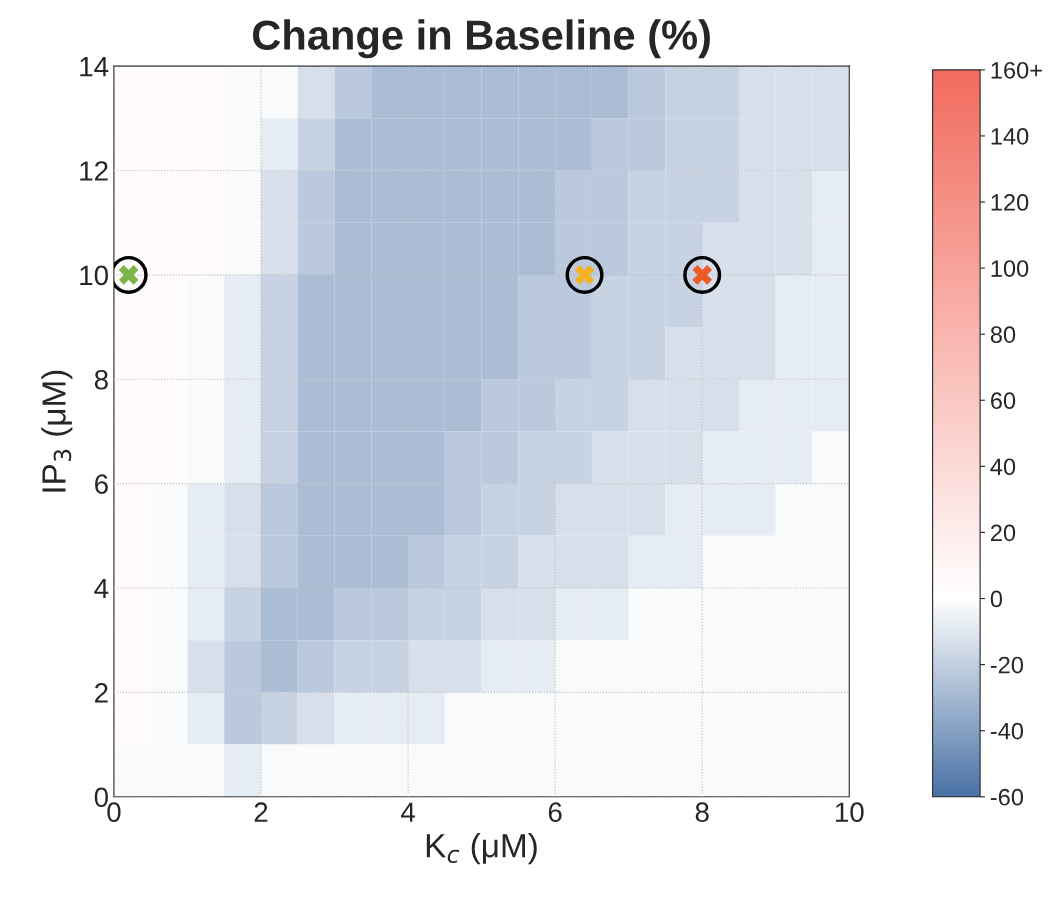 The width and height of the screenshot is (1055, 919). What do you see at coordinates (1003, 401) in the screenshot?
I see `color-bar-label: 60` at bounding box center [1003, 401].